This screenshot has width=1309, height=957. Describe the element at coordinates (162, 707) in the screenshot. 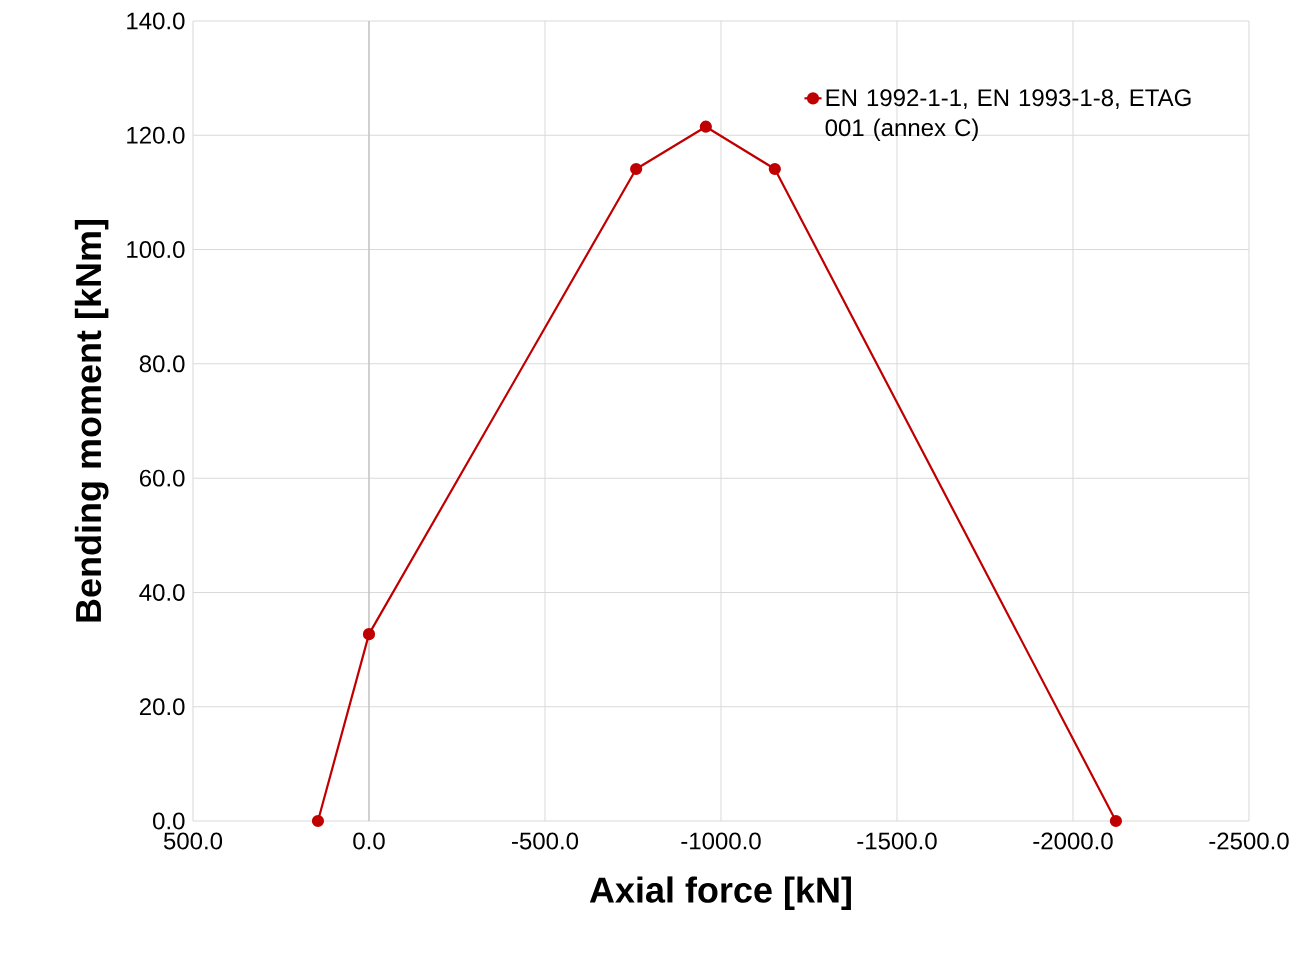

I see `y-tick-label: 20.0` at that location.